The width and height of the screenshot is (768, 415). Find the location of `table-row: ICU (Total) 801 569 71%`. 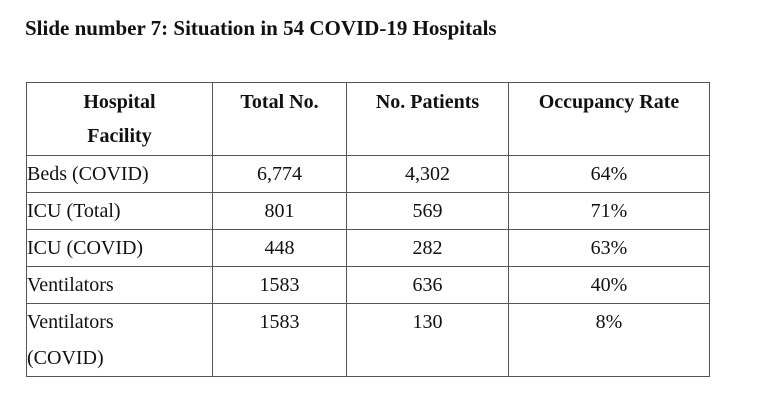

table-row: ICU (Total) 801 569 71% is located at coordinates (368, 211).